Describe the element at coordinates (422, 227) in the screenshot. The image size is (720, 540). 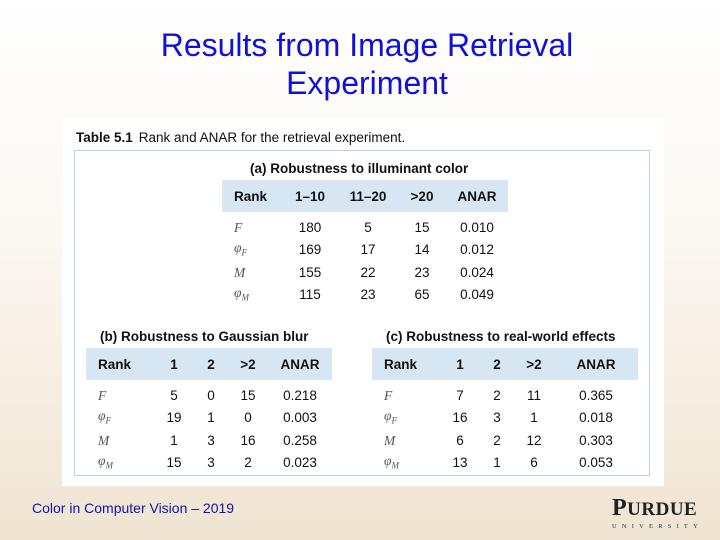
I see `table-cell: 15` at that location.